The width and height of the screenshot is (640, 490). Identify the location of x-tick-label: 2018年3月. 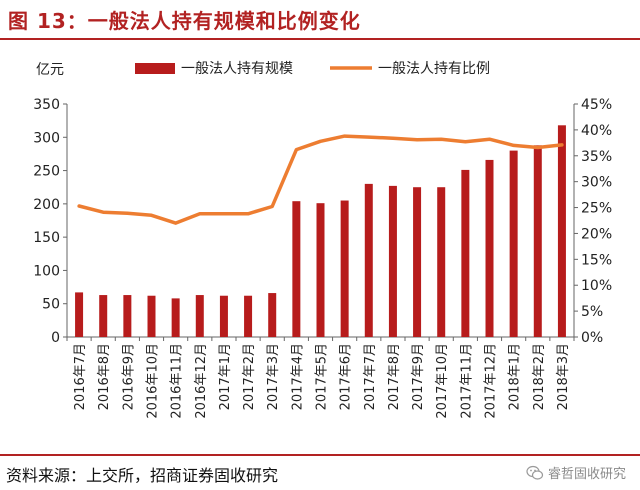
(563, 376).